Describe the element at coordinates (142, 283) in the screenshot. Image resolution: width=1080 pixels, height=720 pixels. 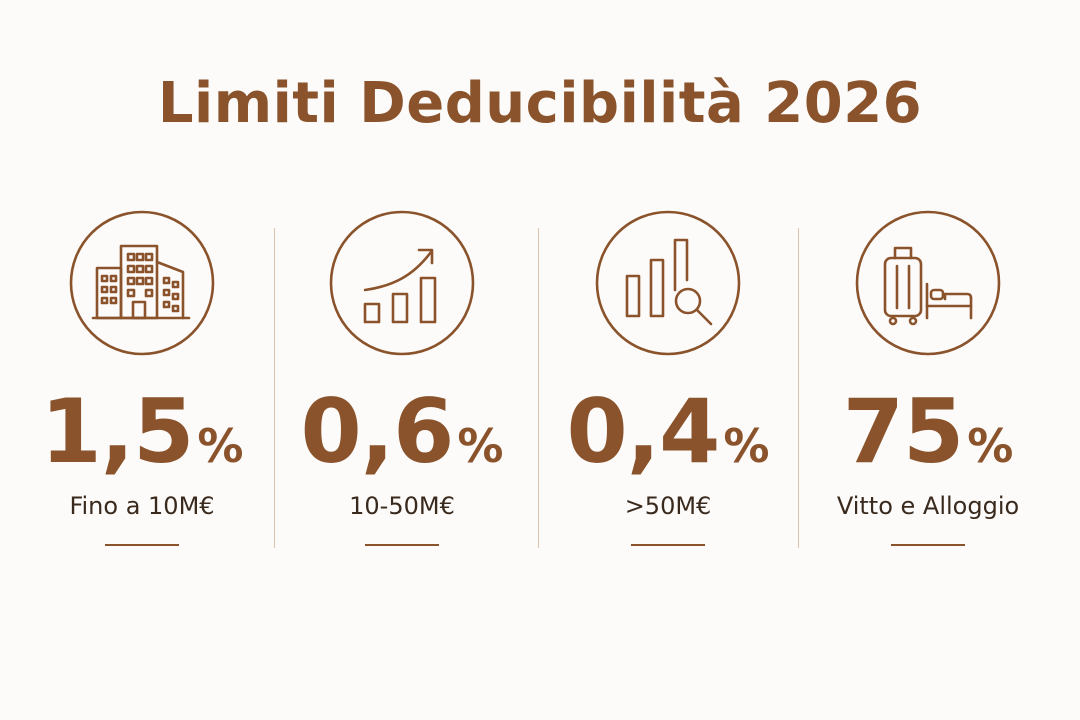
I see `office-building-icon` at that location.